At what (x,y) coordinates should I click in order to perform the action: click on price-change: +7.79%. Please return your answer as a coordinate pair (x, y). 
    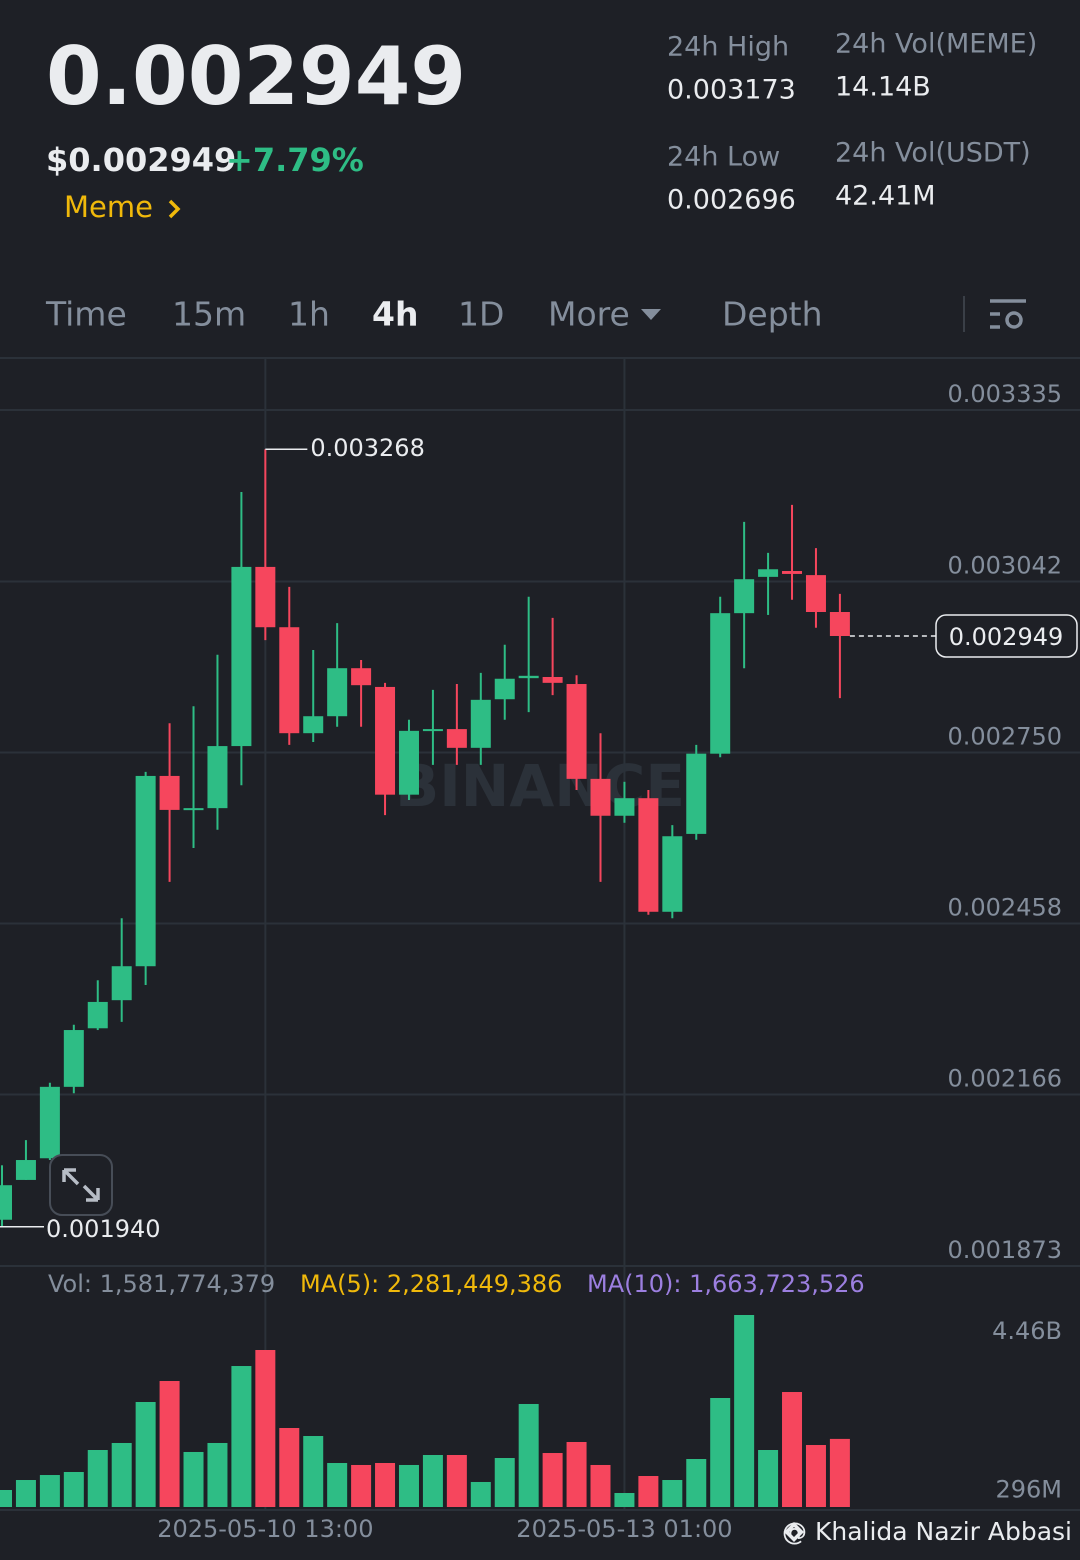
    Looking at the image, I should click on (295, 160).